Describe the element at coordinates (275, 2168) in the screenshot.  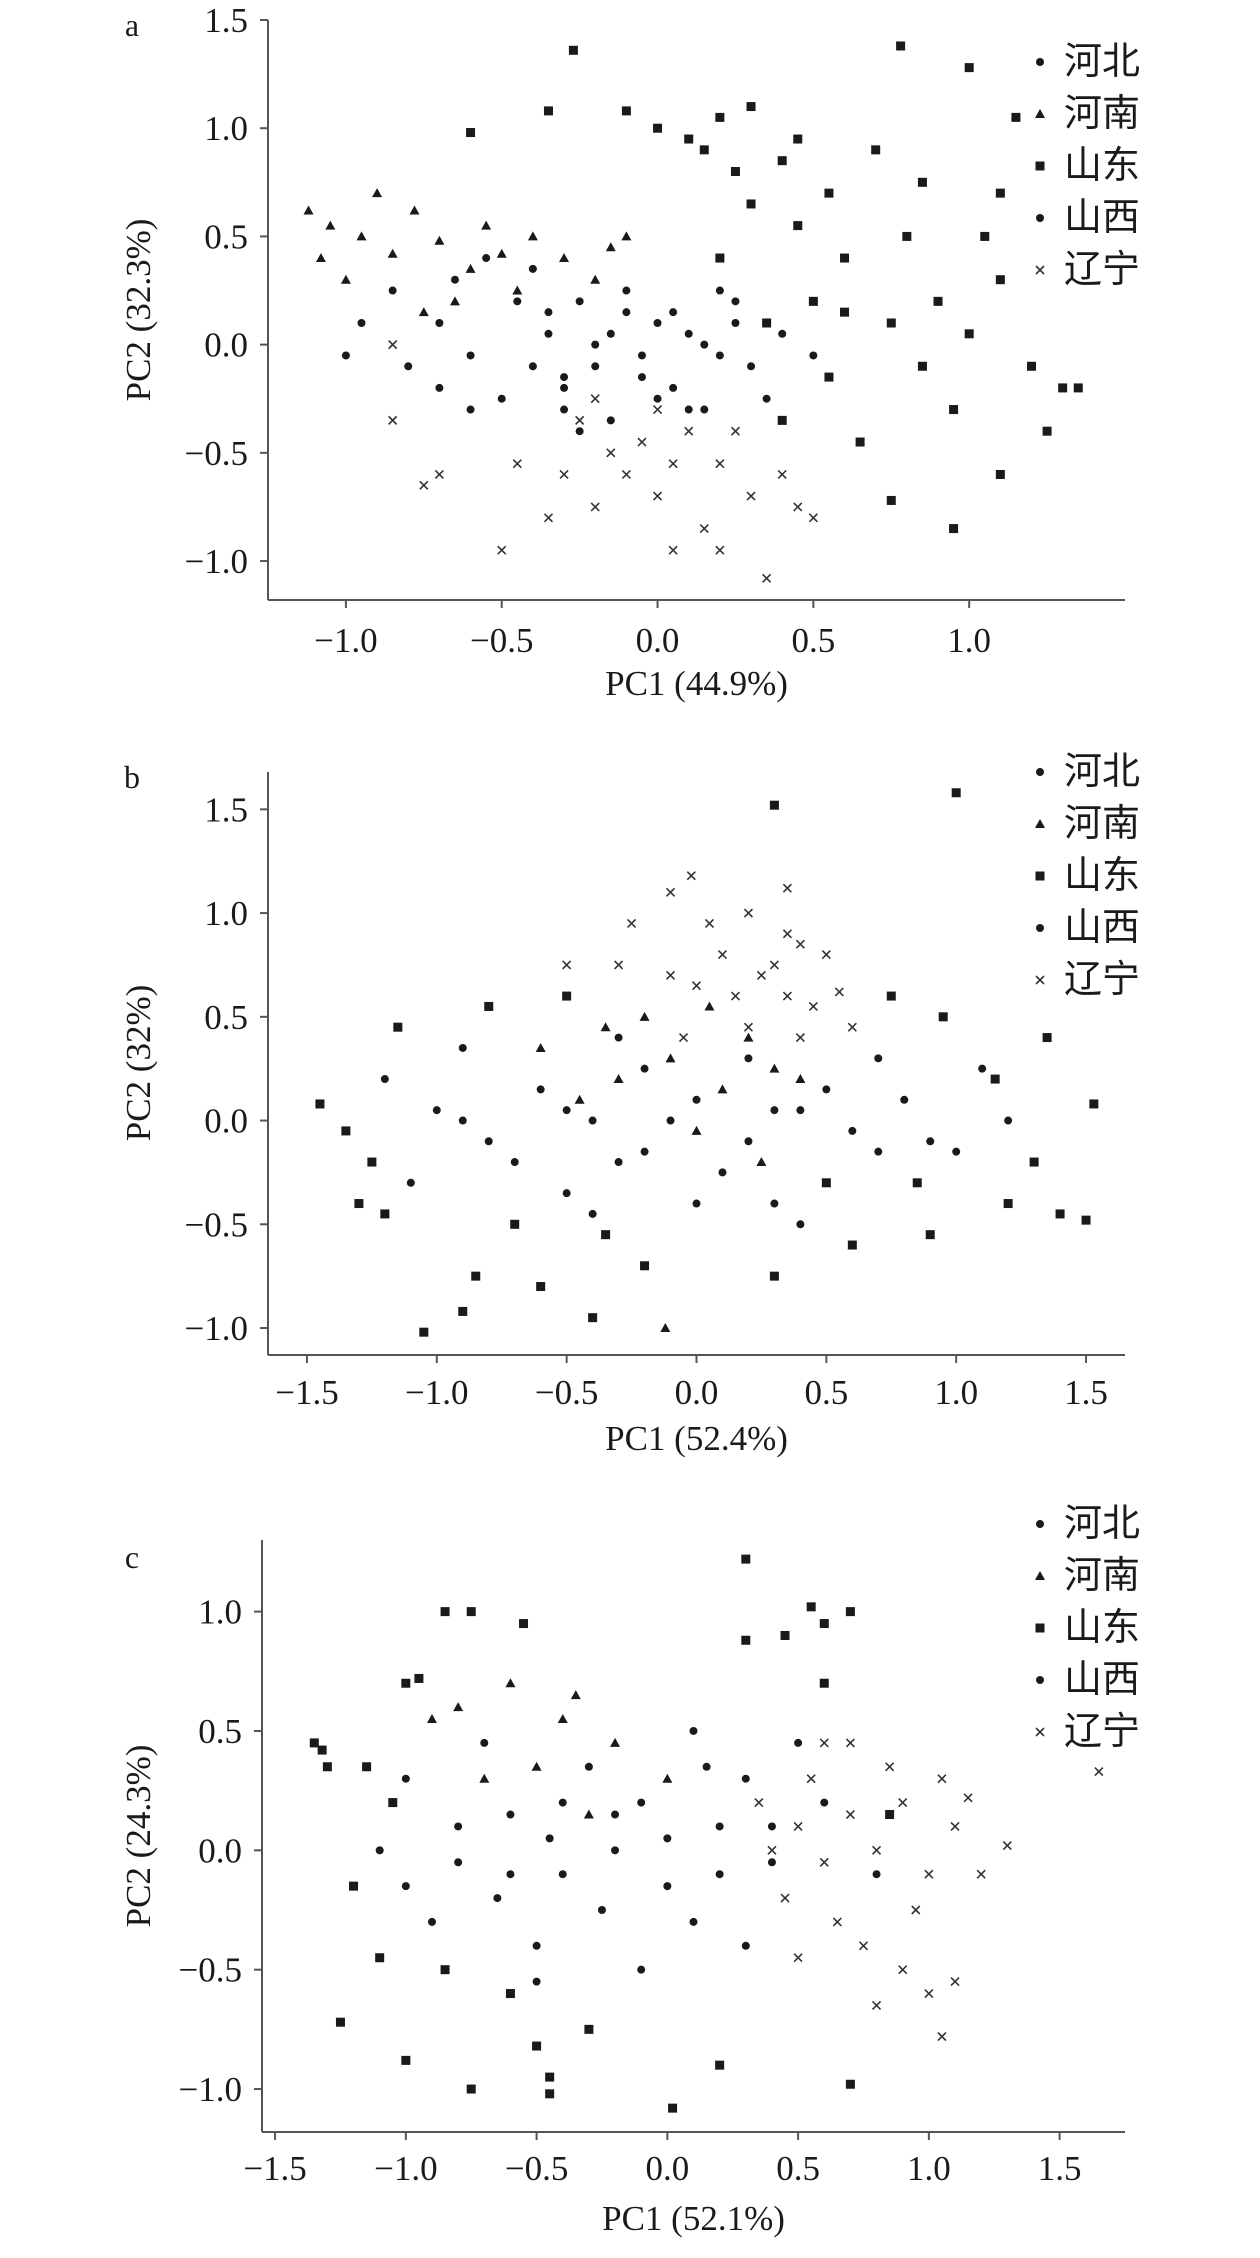
I see `x-tick-label: −1.5` at that location.